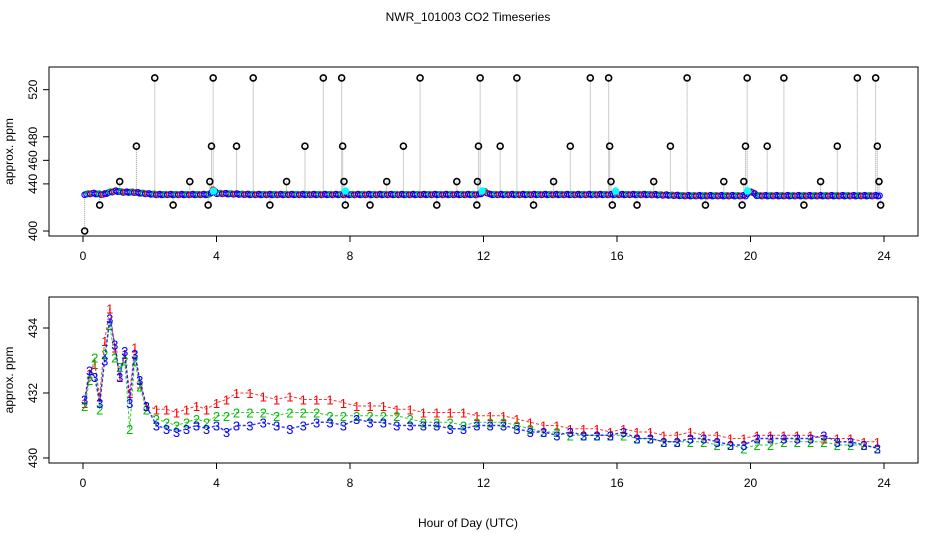 The image size is (936, 540). What do you see at coordinates (33, 160) in the screenshot?
I see `y-tick-label: 460` at bounding box center [33, 160].